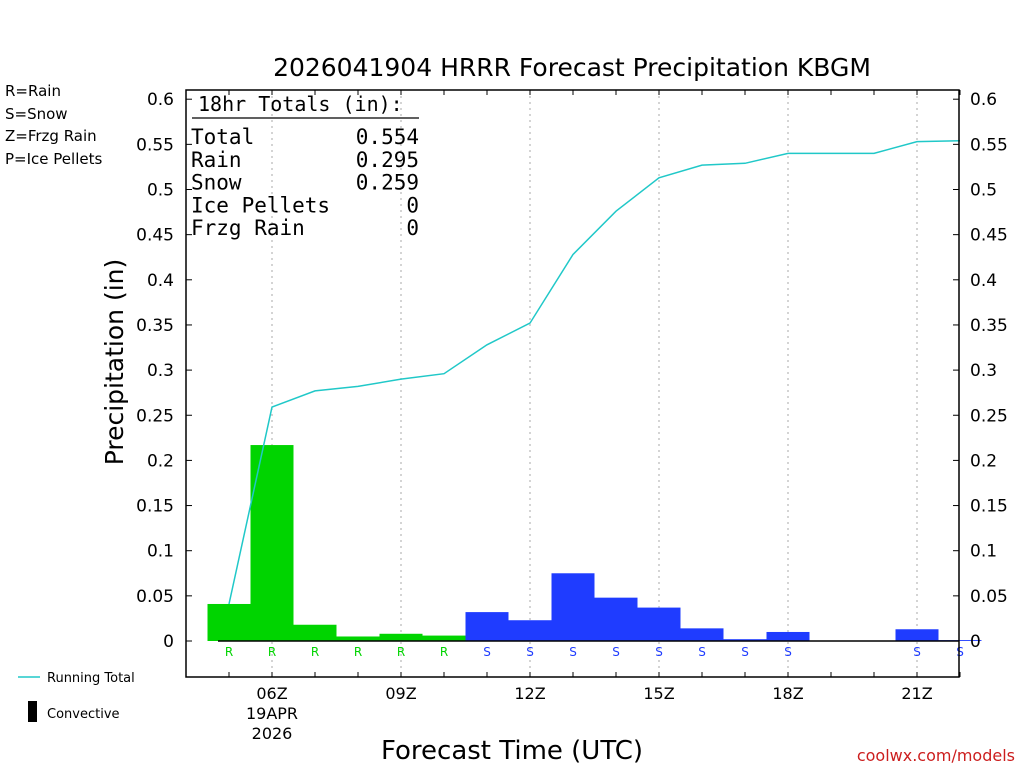  Describe the element at coordinates (616, 652) in the screenshot. I see `bar-type-label-9: S` at that location.